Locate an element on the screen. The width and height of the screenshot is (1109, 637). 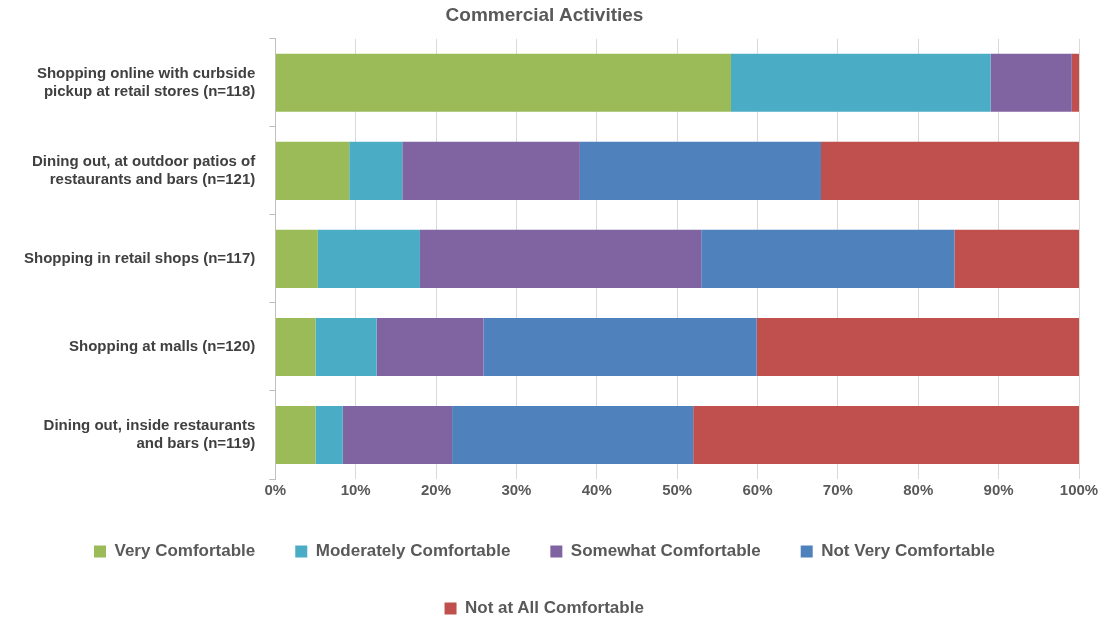
x-tick-label: 50% is located at coordinates (677, 490).